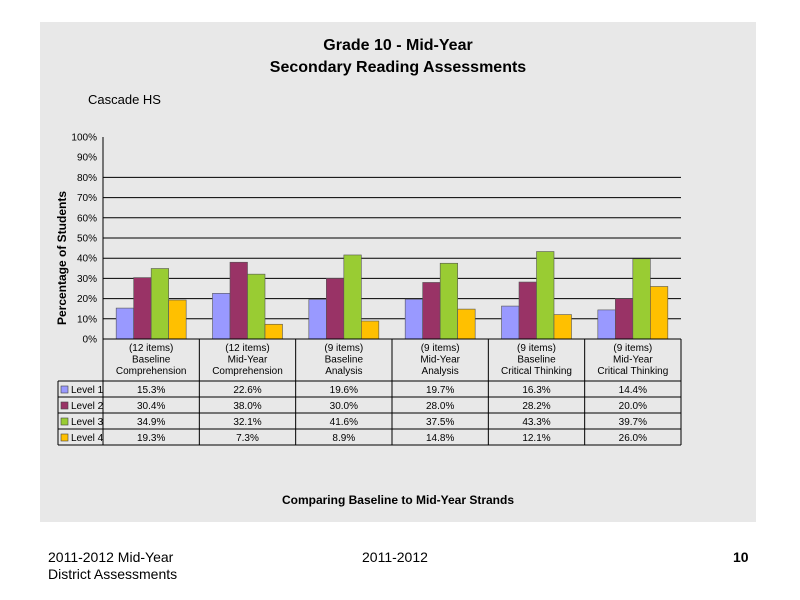 Image resolution: width=800 pixels, height=600 pixels. What do you see at coordinates (398, 45) in the screenshot?
I see `chart-title: Grade 10 - Mid-Year` at bounding box center [398, 45].